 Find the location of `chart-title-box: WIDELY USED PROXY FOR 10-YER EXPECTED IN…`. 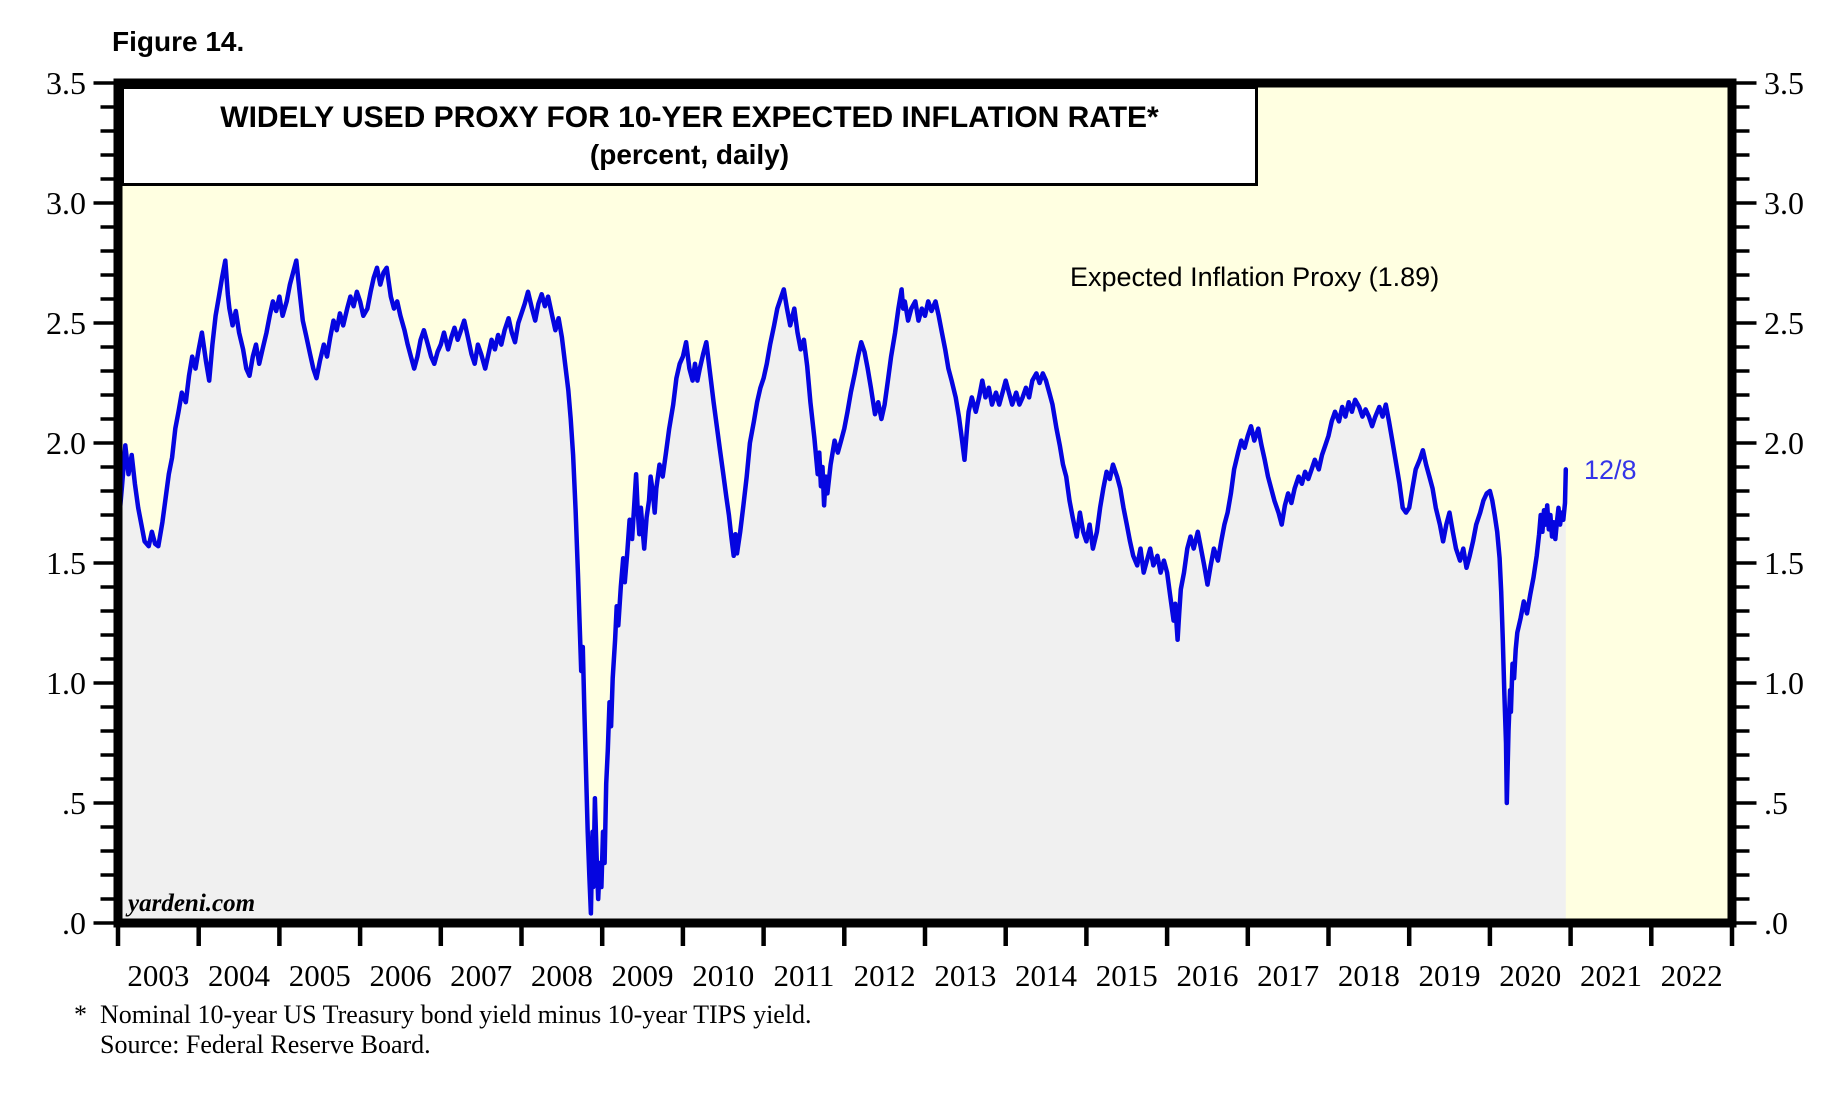

chart-title-box: WIDELY USED PROXY FOR 10-YER EXPECTED IN… is located at coordinates (689, 136).